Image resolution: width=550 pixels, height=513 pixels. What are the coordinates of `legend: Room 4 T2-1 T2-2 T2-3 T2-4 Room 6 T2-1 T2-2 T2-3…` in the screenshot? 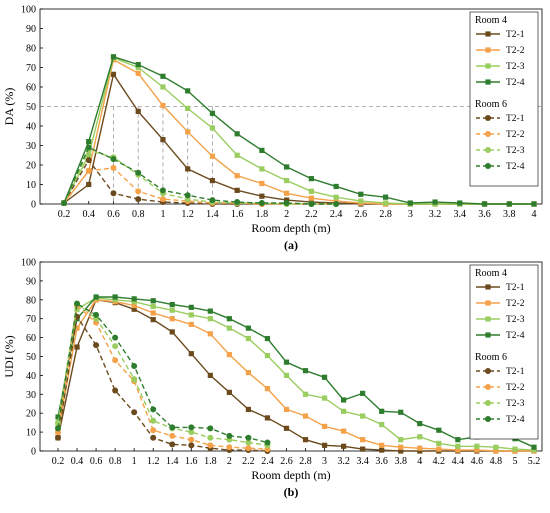 It's located at (504, 99).